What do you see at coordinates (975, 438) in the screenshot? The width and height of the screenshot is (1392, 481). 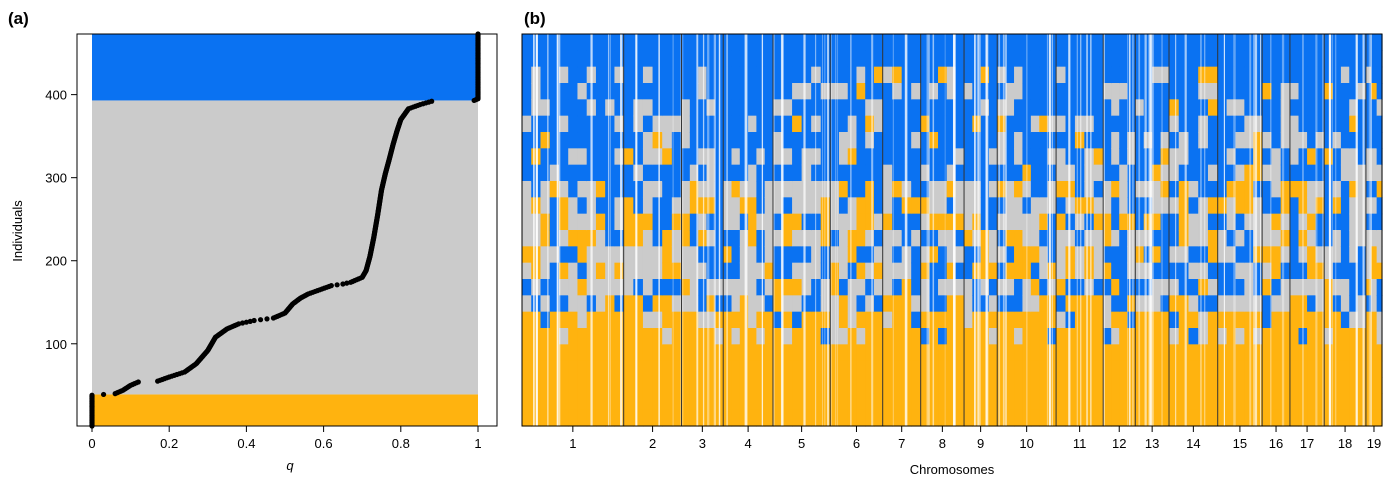 I see `panel-b-x-axis: 1 2 3 4 5 6 7 8 9 10 11 12 13 14 15 16 17 18 19` at bounding box center [975, 438].